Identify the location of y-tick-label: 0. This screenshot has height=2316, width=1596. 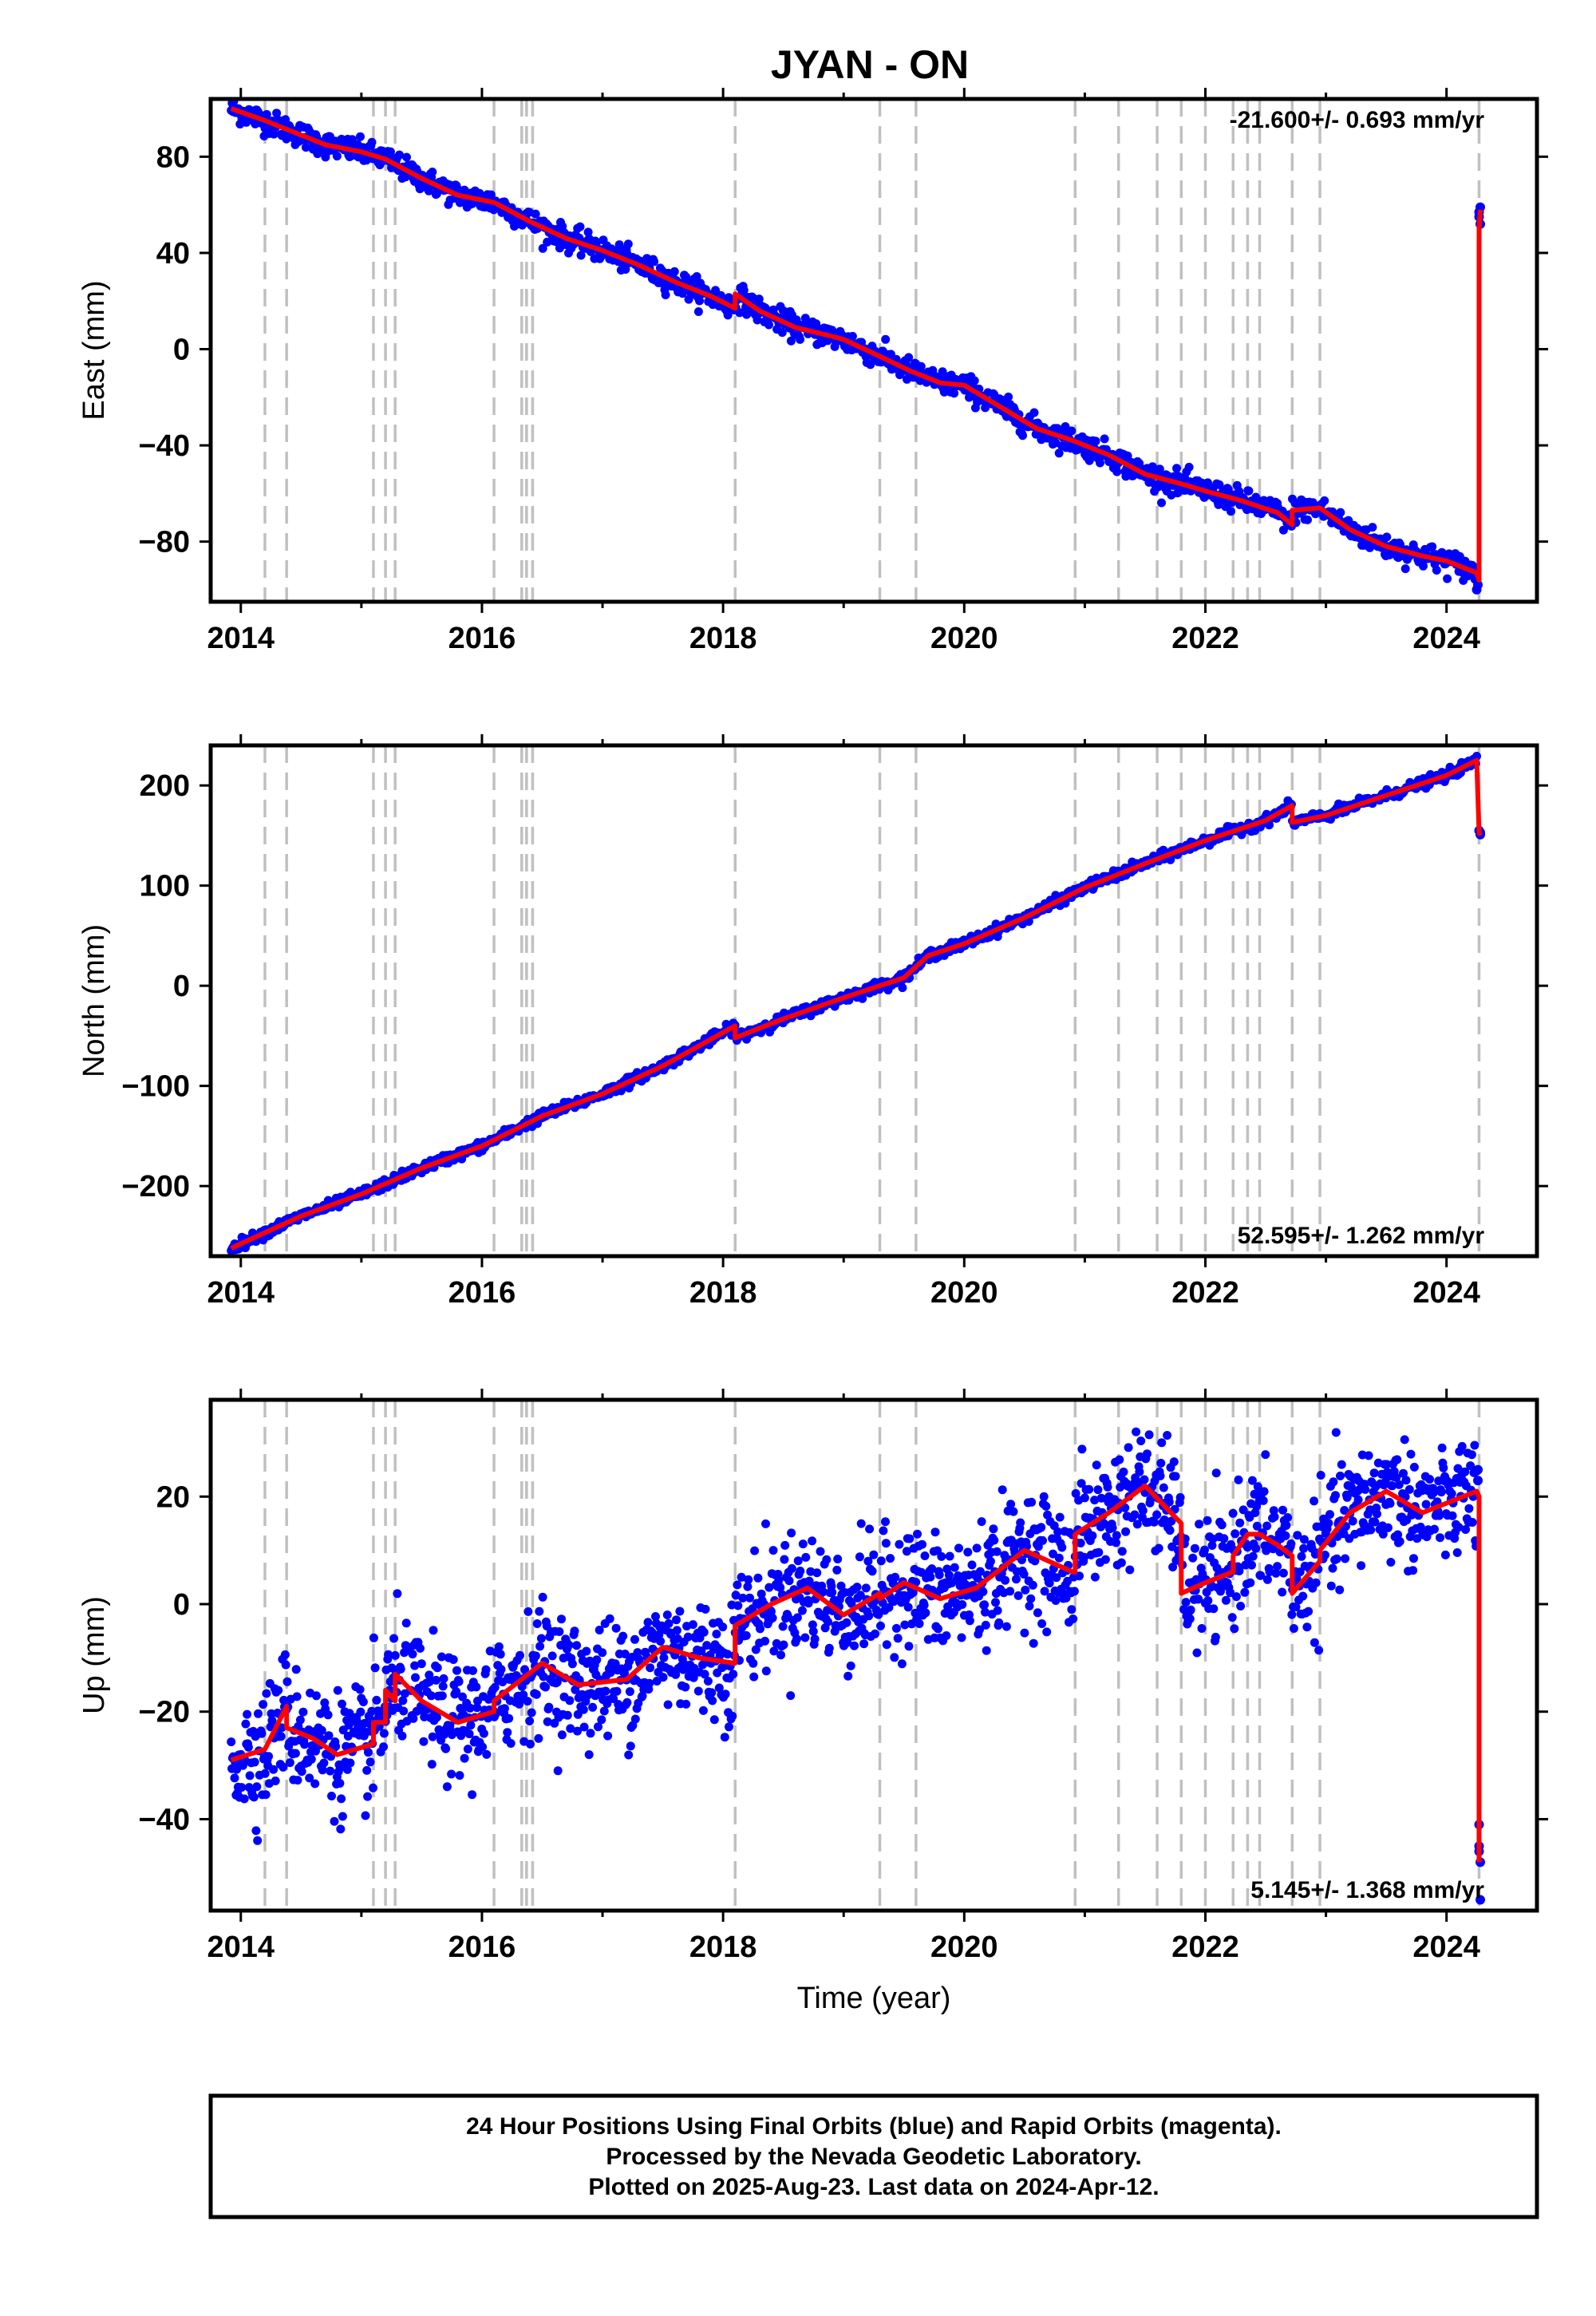
(181, 1605).